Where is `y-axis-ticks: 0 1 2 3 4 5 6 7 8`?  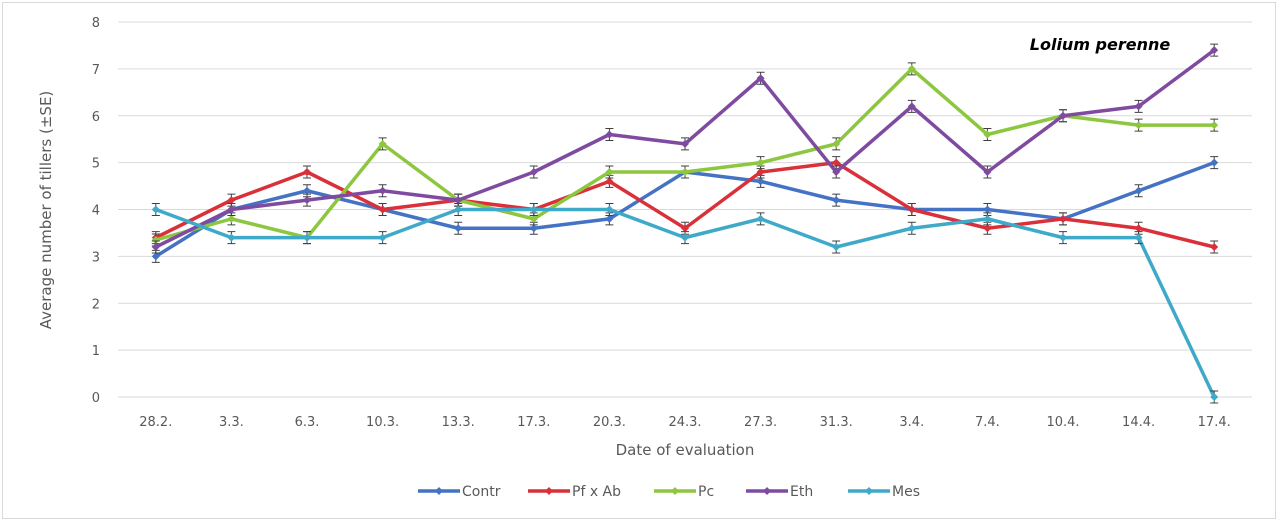
y-axis-ticks: 0 1 2 3 4 5 6 7 8 is located at coordinates (96, 211).